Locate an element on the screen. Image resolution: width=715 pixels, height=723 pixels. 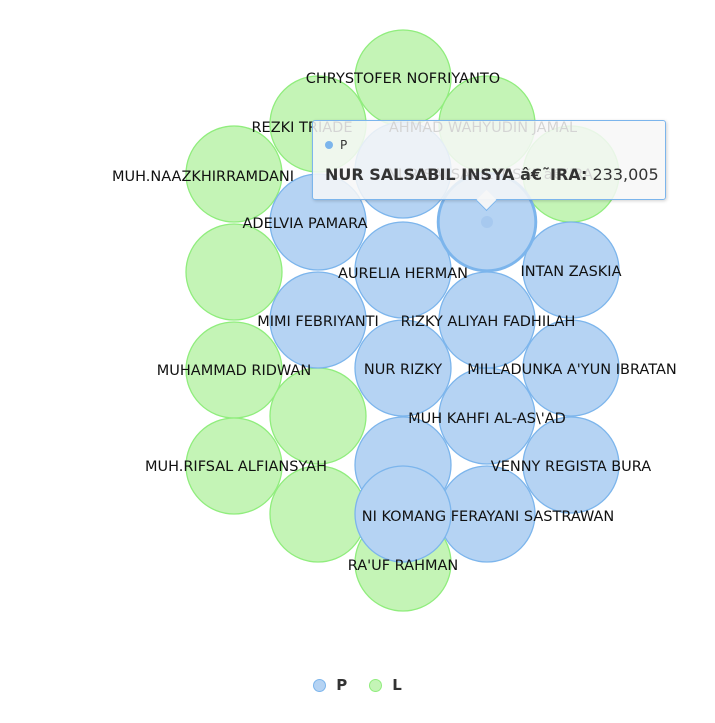
bubble-p-nur-rizky is located at coordinates (403, 368).